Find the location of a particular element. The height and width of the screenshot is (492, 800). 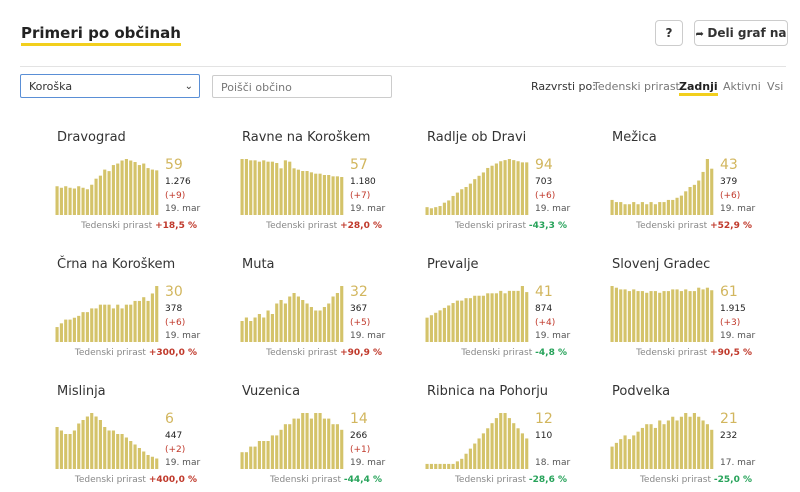

sort-option: Tedenski prirast is located at coordinates (636, 86).